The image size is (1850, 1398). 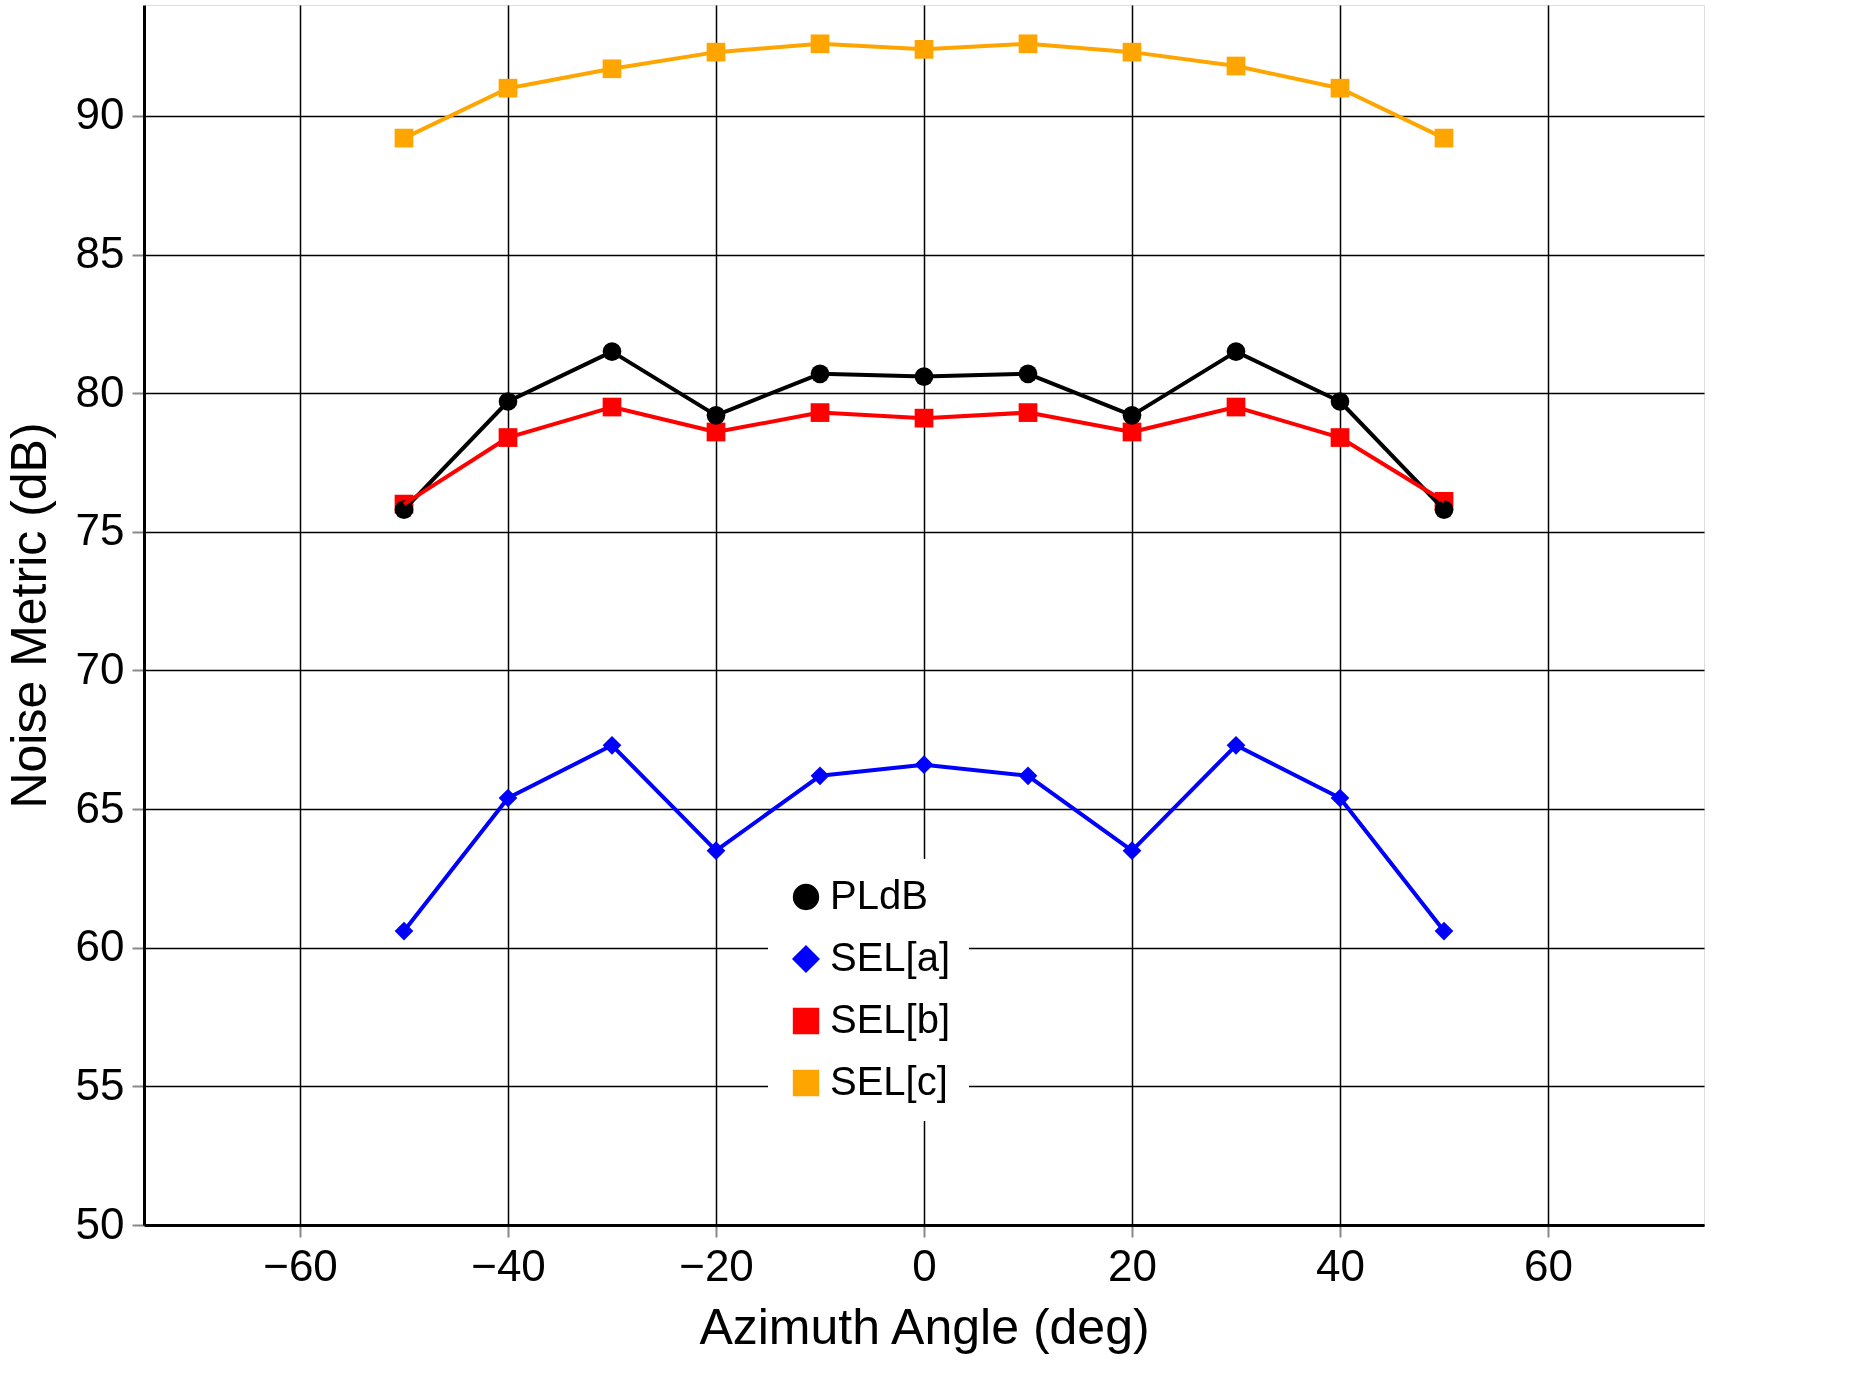 I want to click on y-tick-label: 80, so click(x=100, y=391).